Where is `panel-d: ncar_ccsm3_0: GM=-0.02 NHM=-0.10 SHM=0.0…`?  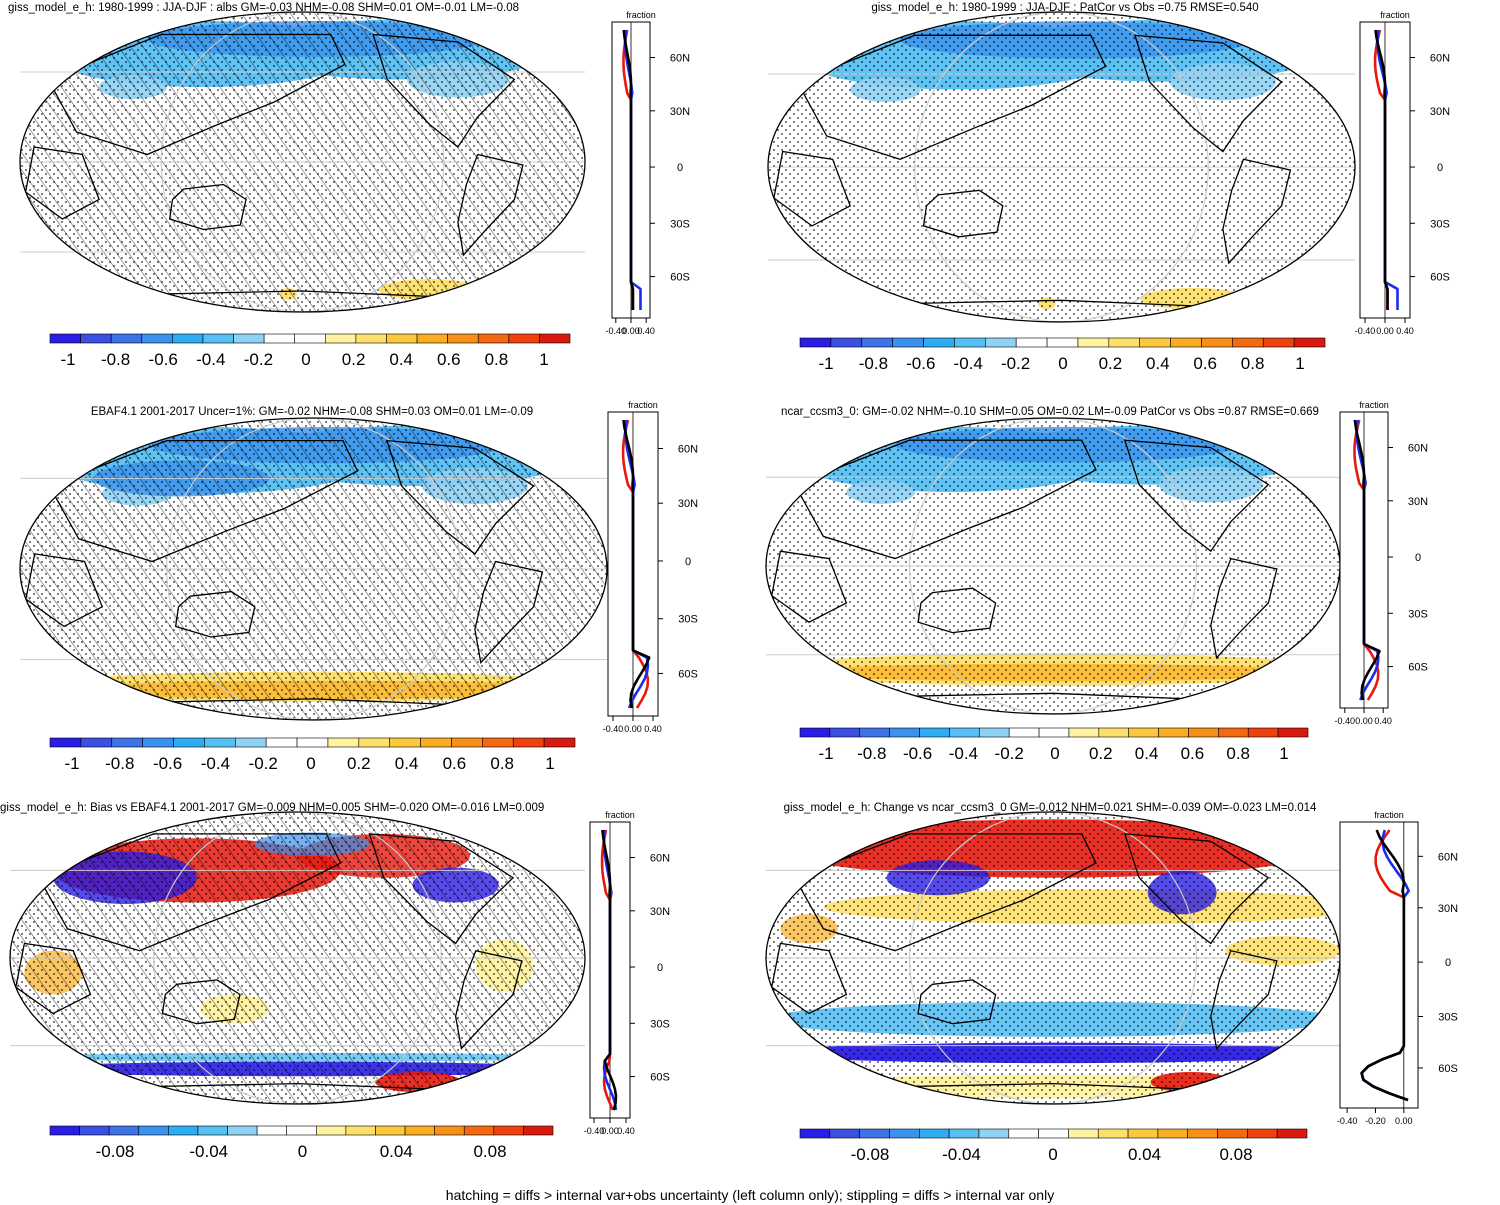 panel-d: ncar_ccsm3_0: GM=-0.02 NHM=-0.10 SHM=0.0… is located at coordinates (1097, 581).